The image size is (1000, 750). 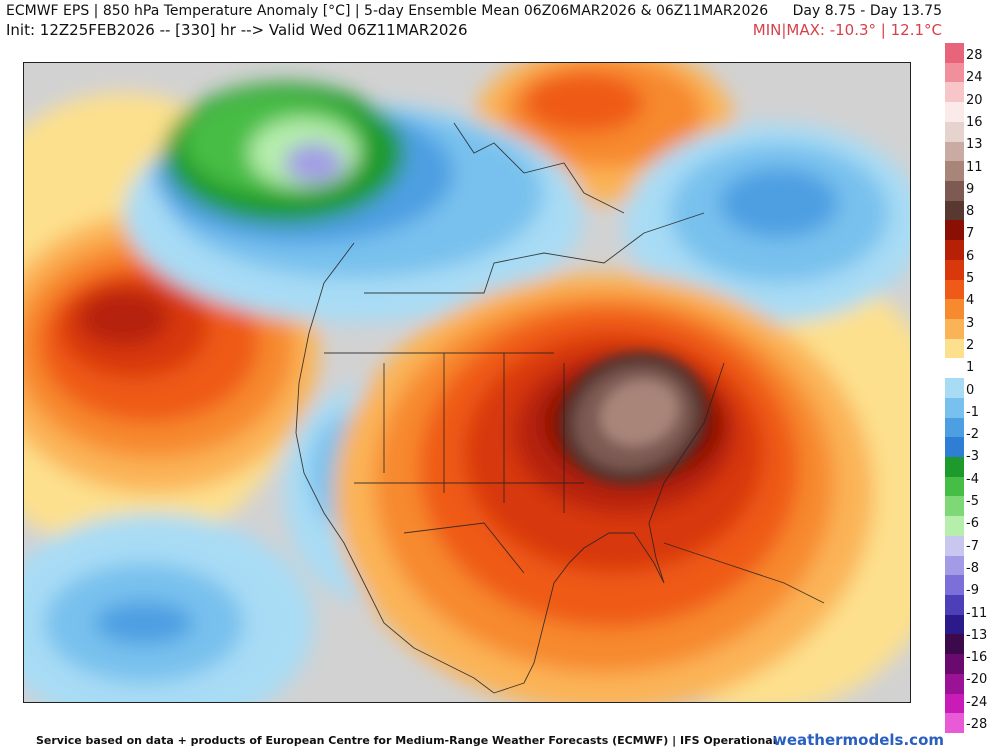 I want to click on forecast-range: Day 8.75 - Day 13.75, so click(x=867, y=11).